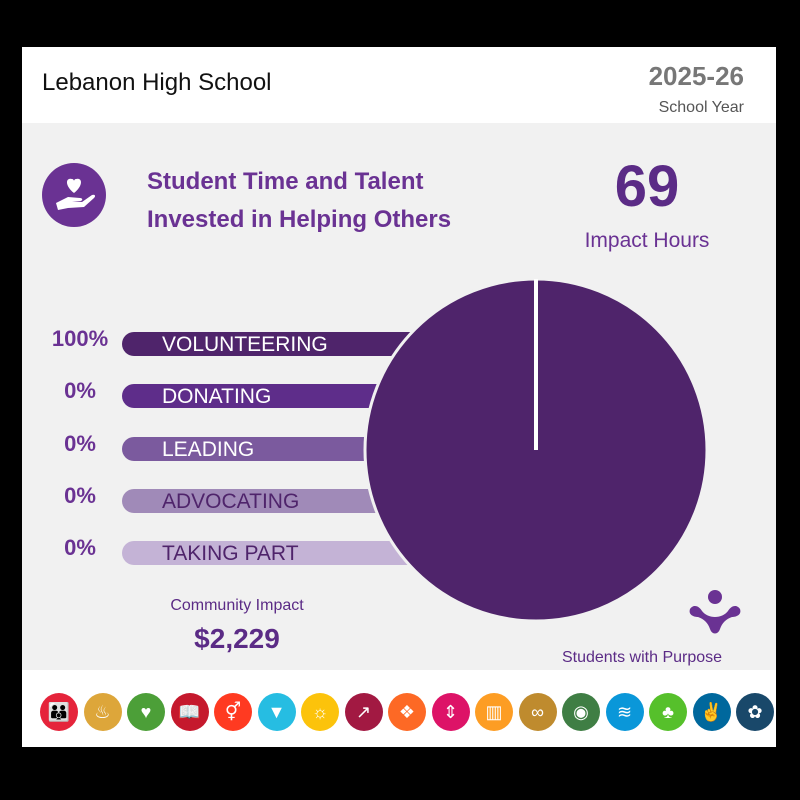 This screenshot has height=800, width=800. What do you see at coordinates (668, 712) in the screenshot?
I see `life-on-land-icon: ♣` at bounding box center [668, 712].